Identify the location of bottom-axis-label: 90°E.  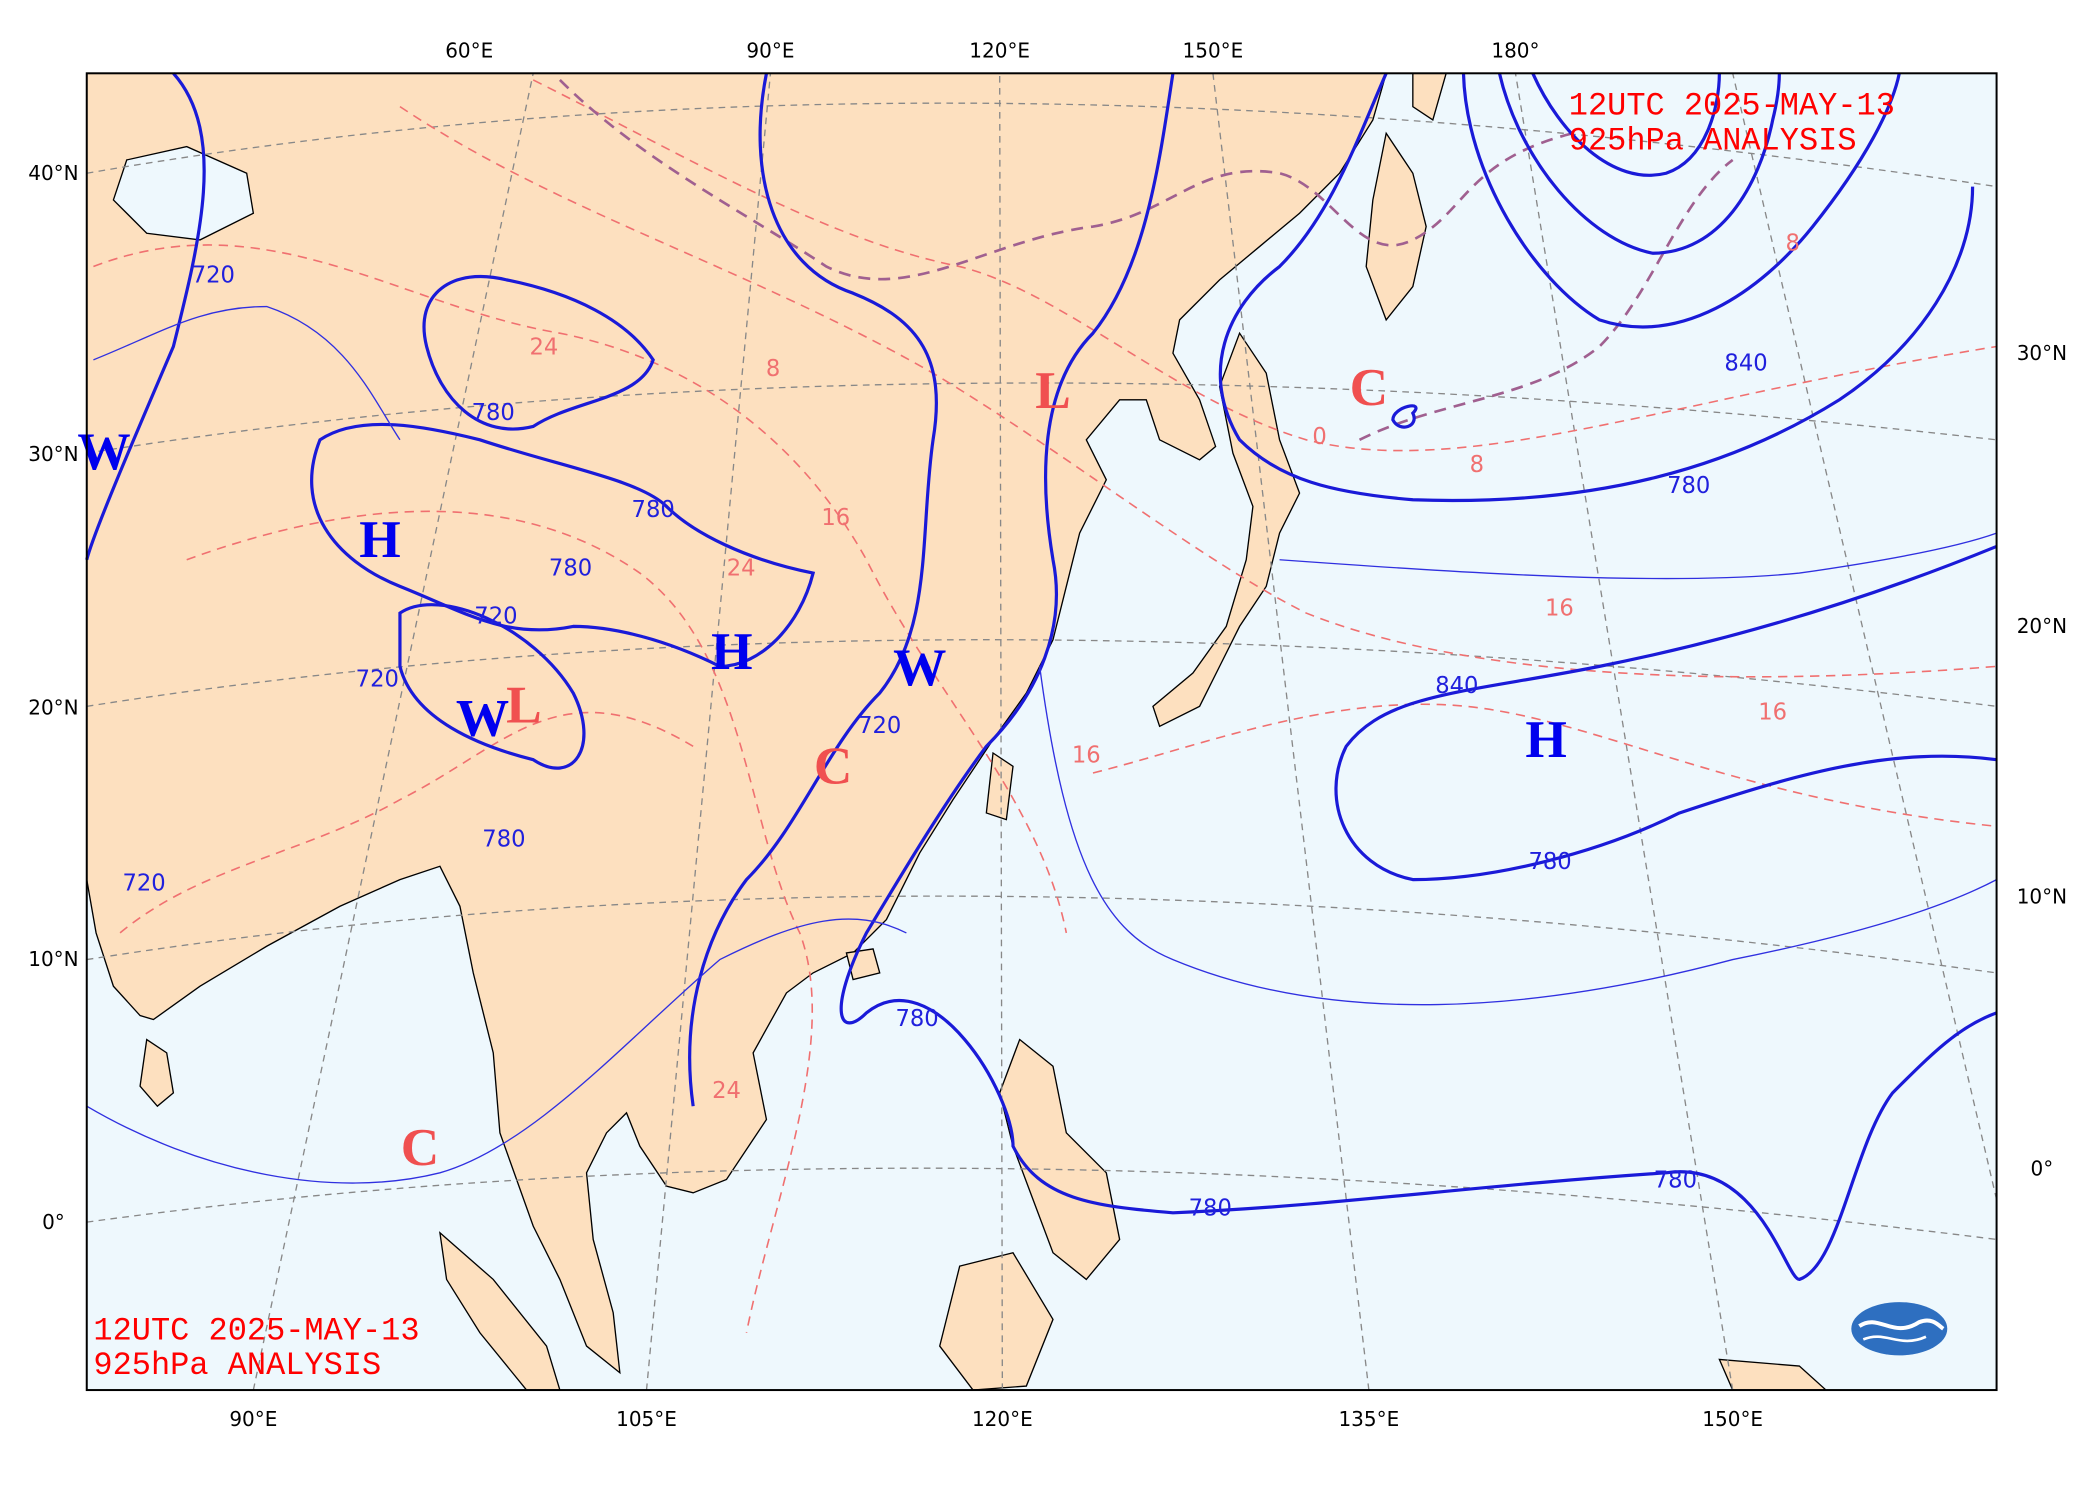
(253, 1419).